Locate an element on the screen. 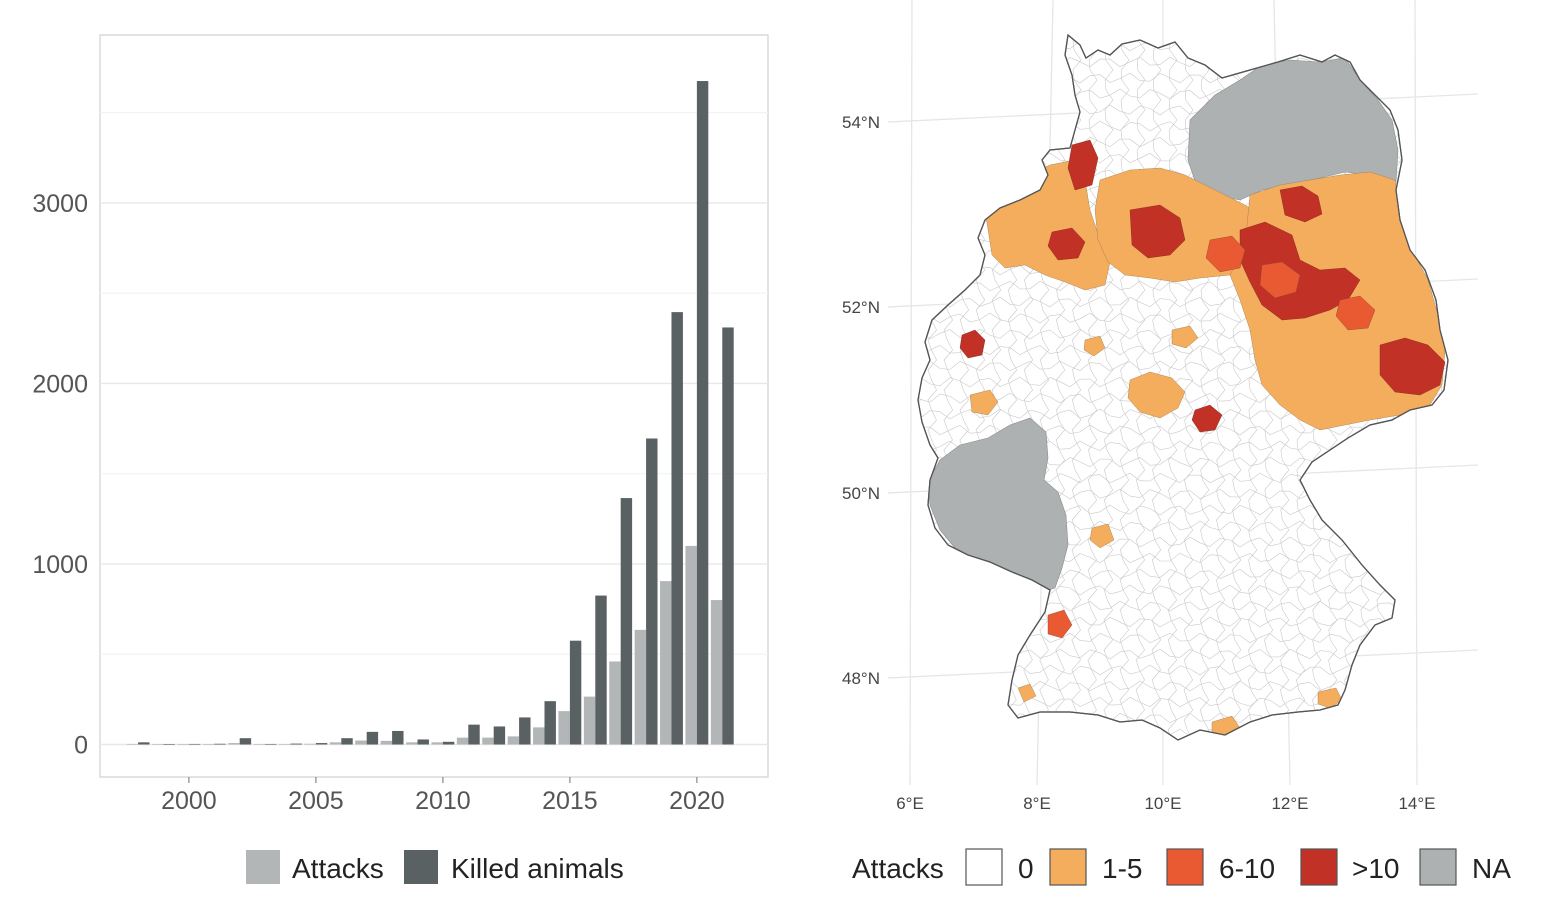 The width and height of the screenshot is (1548, 906). orange-region-mid is located at coordinates (1094, 346).